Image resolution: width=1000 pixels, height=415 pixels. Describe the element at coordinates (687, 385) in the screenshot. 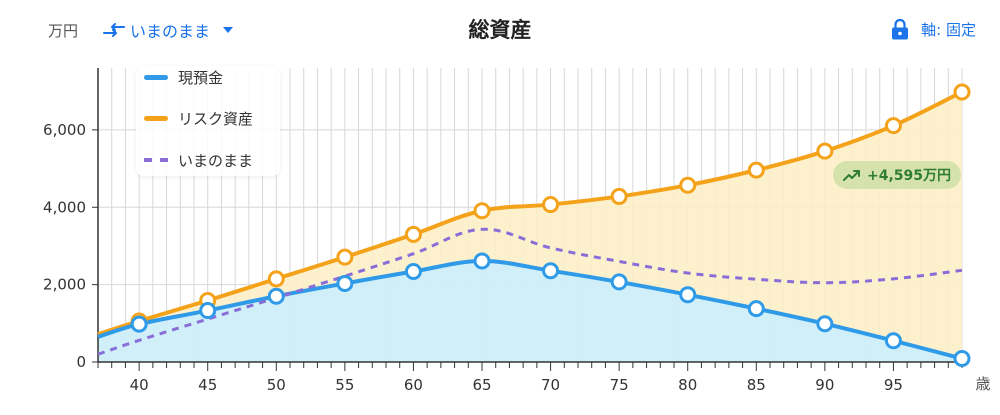

I see `x-tick-label: 80` at that location.